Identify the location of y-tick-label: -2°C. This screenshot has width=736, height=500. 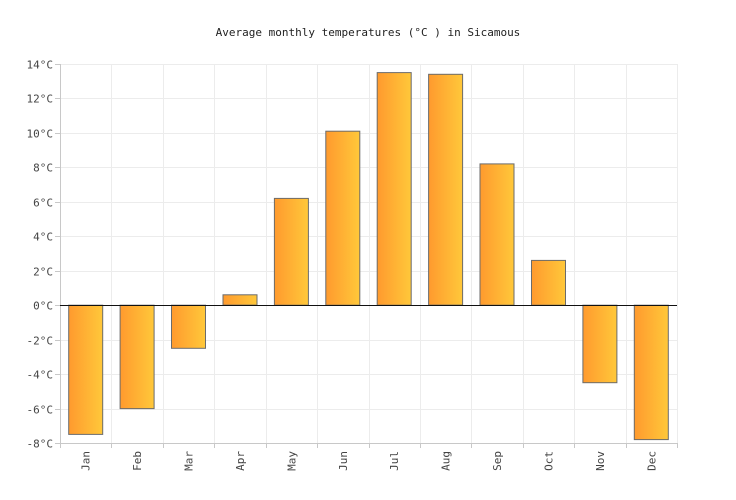
(40, 341).